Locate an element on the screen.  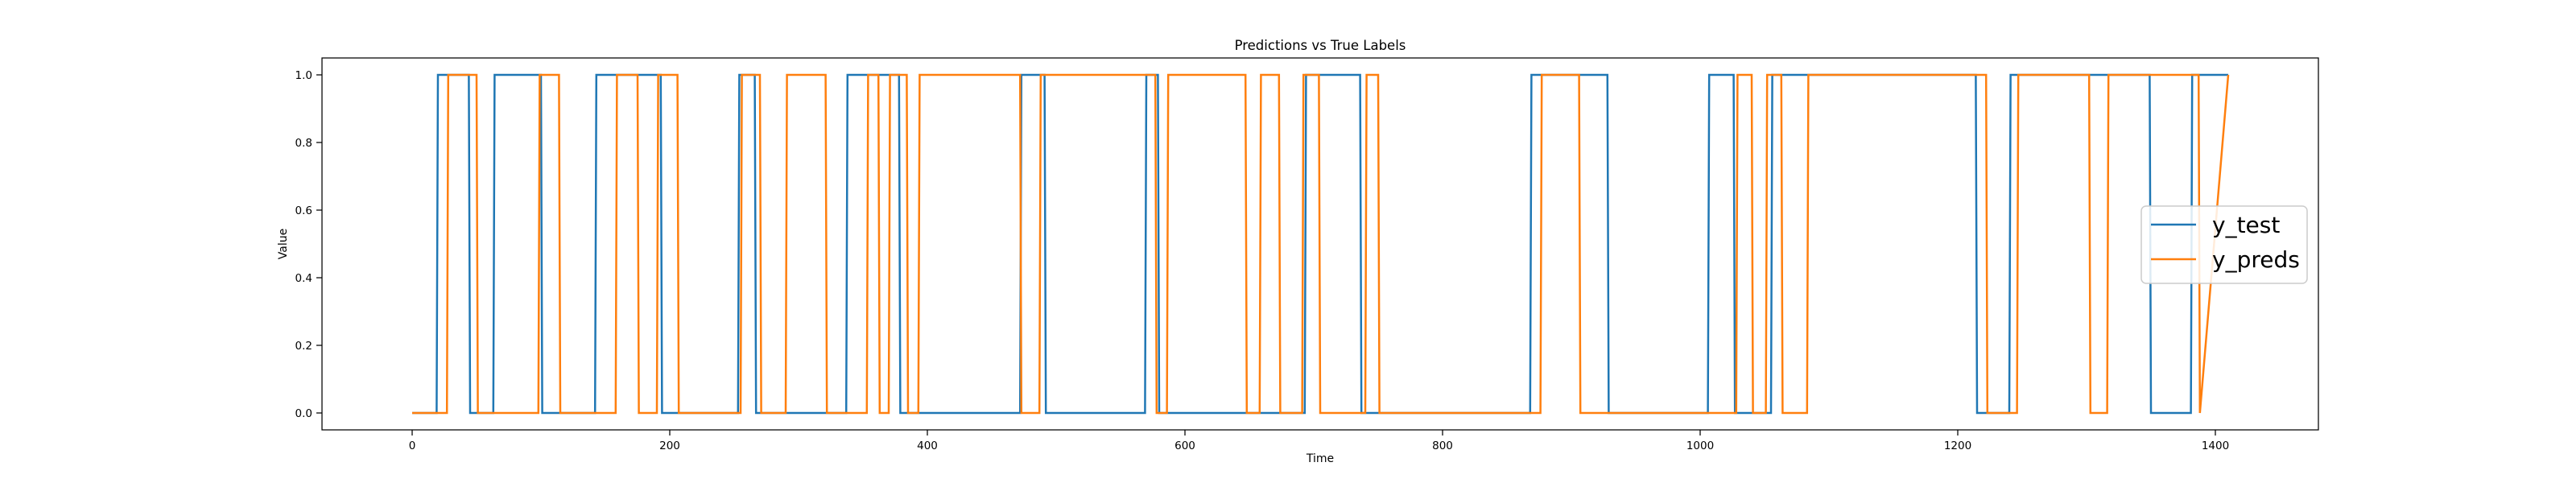
chart-title: Predictions vs True Labels is located at coordinates (1320, 45).